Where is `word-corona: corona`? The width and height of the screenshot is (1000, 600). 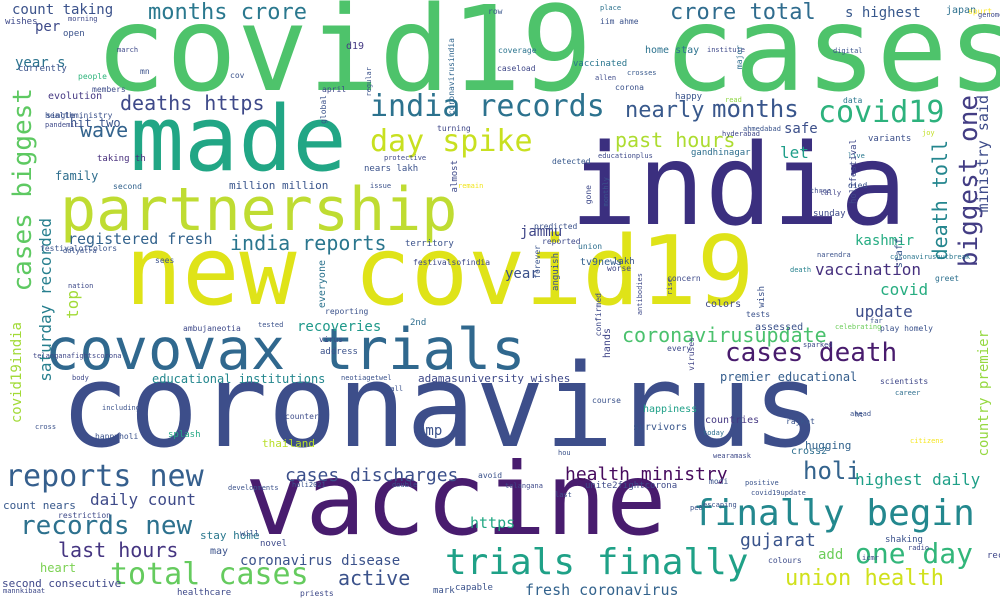 word-corona: corona is located at coordinates (629, 87).